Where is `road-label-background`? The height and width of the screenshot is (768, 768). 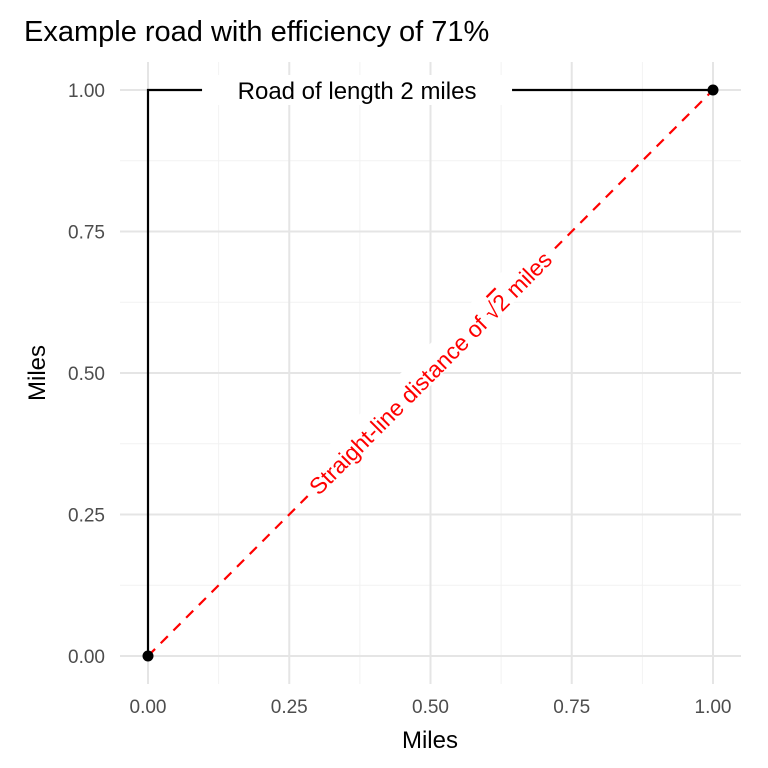
road-label-background is located at coordinates (357, 90).